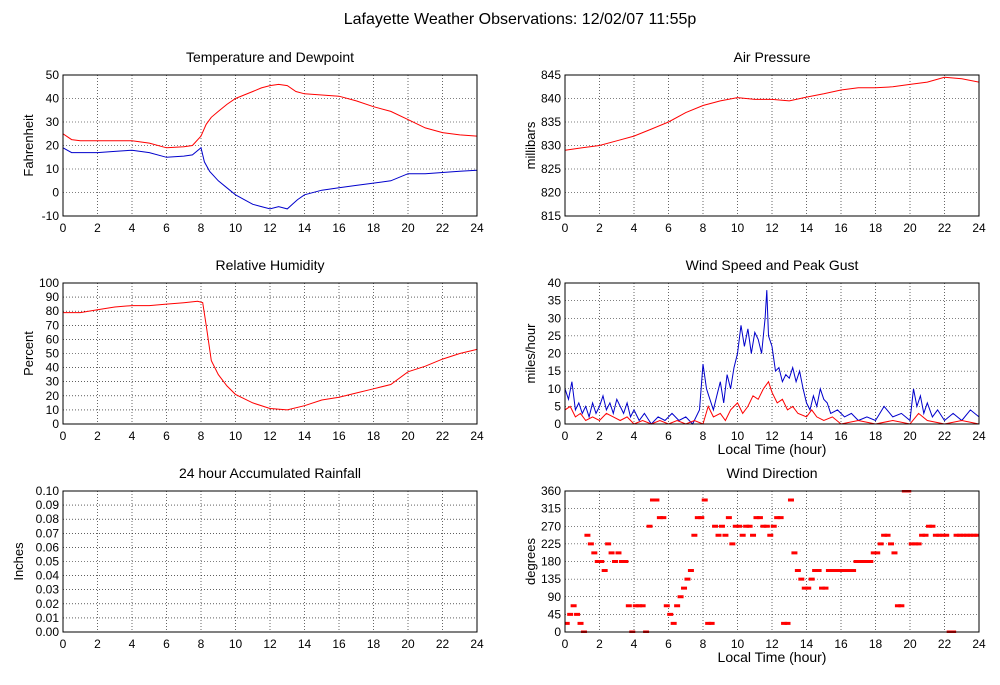 The image size is (1000, 685). I want to click on y-tick-label: 360, so click(551, 491).